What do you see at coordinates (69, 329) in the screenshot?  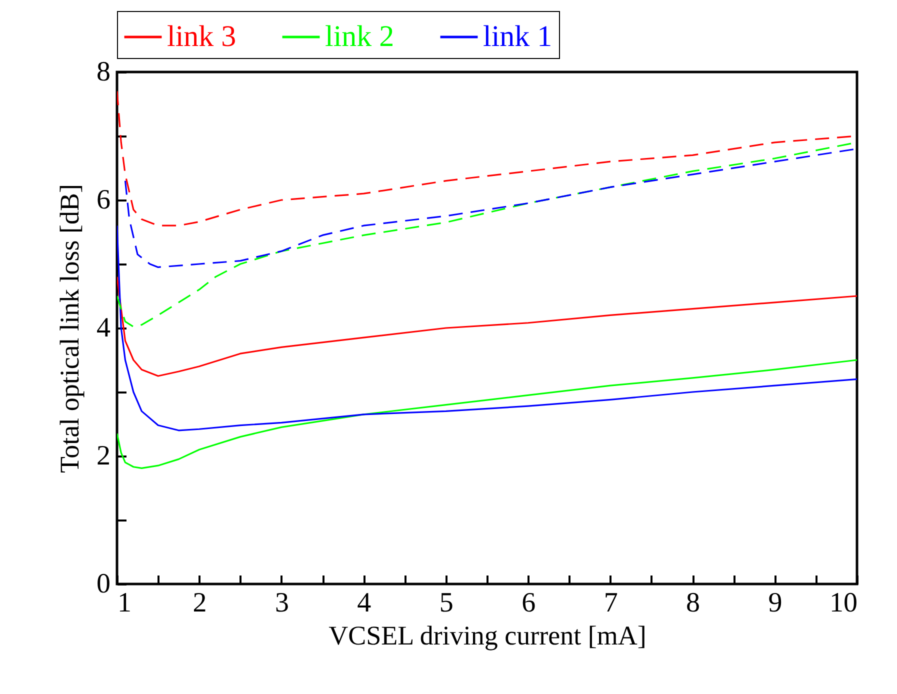 I see `y-axis-title: Total optical link loss [dB]` at bounding box center [69, 329].